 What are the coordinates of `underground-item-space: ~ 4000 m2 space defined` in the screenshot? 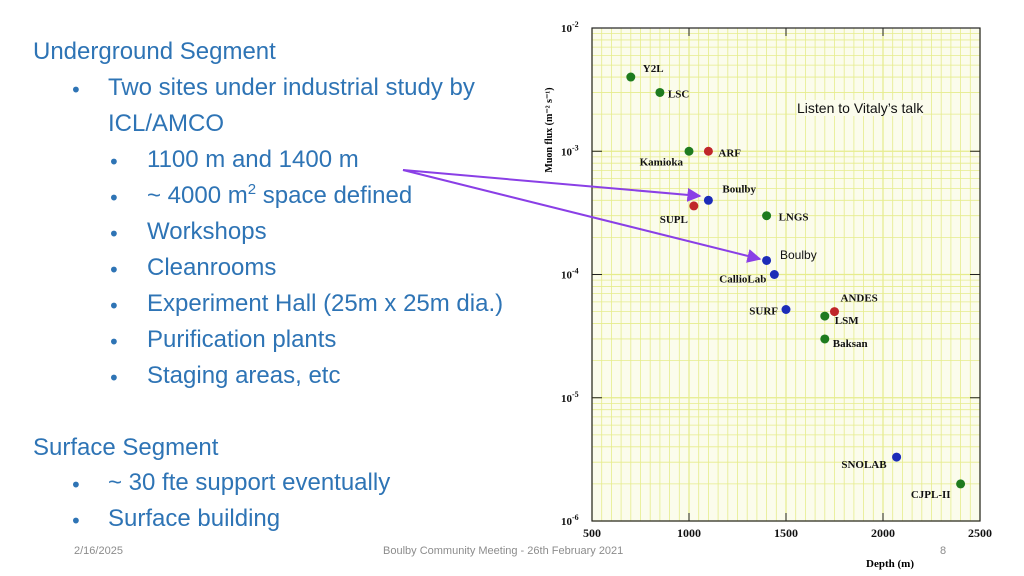 It's located at (279, 196).